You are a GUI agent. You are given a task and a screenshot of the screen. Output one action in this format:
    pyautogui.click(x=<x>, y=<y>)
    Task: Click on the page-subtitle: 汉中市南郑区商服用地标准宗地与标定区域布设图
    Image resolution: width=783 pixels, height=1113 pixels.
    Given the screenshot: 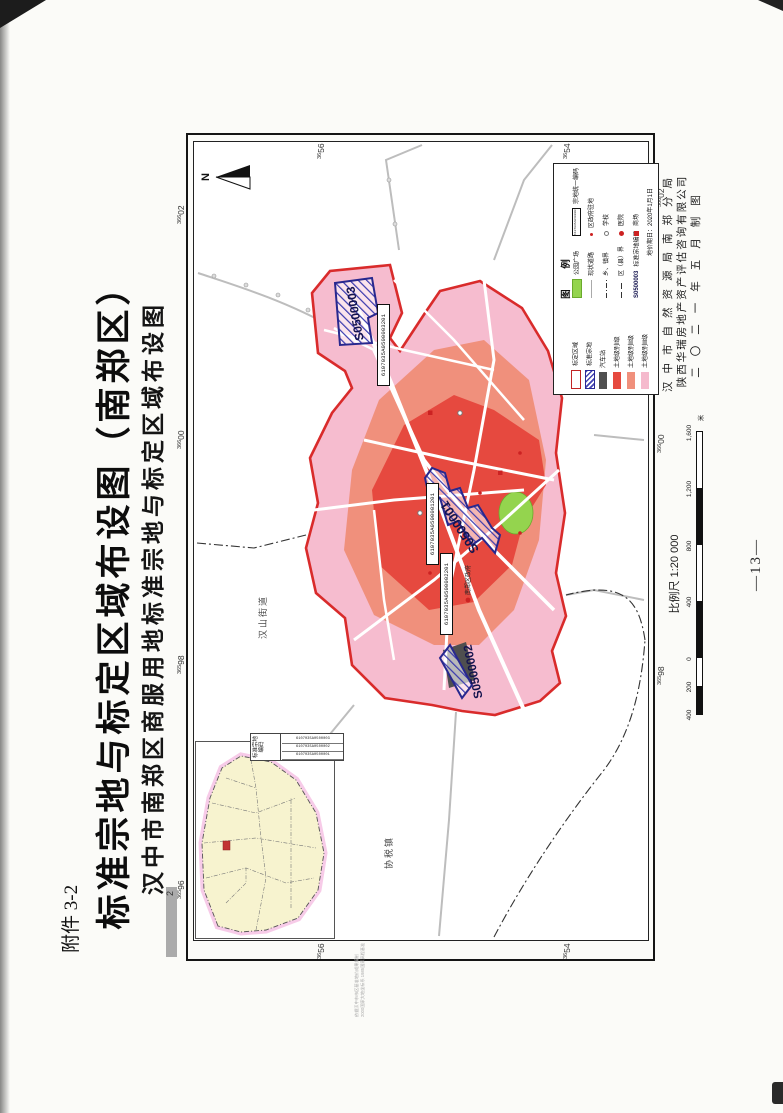 What is the action you would take?
    pyautogui.click(x=153, y=598)
    